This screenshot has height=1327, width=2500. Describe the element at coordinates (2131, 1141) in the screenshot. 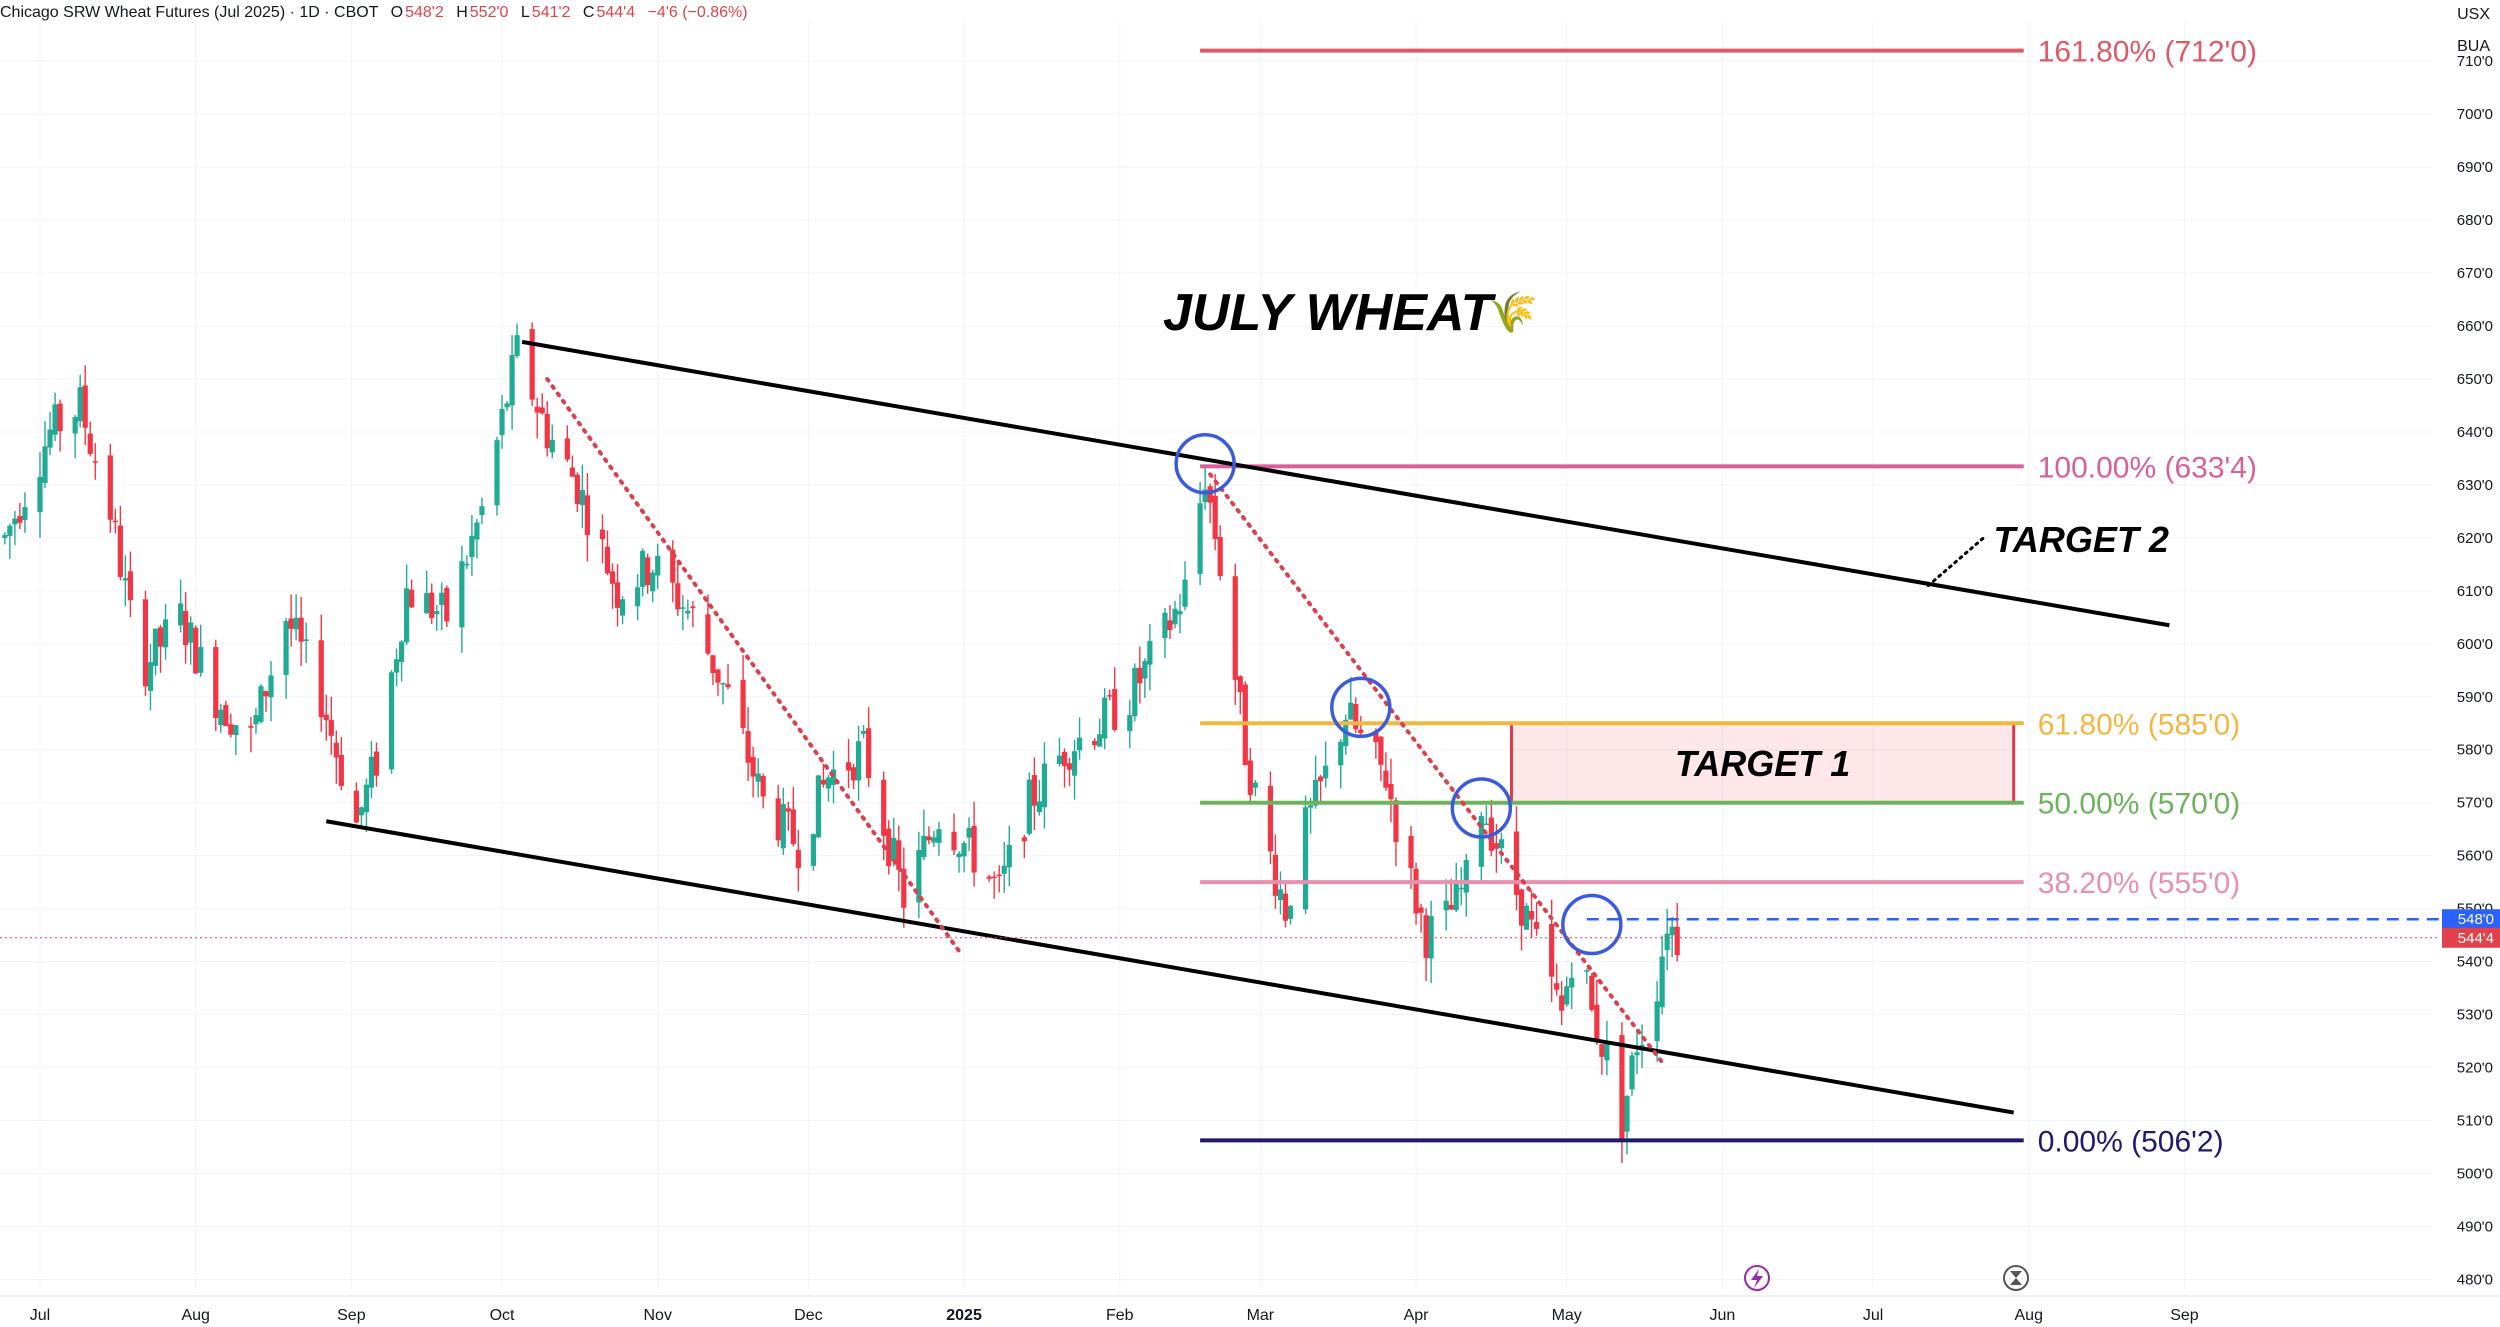

I see `fib-label: 0.00% (506'2)` at that location.